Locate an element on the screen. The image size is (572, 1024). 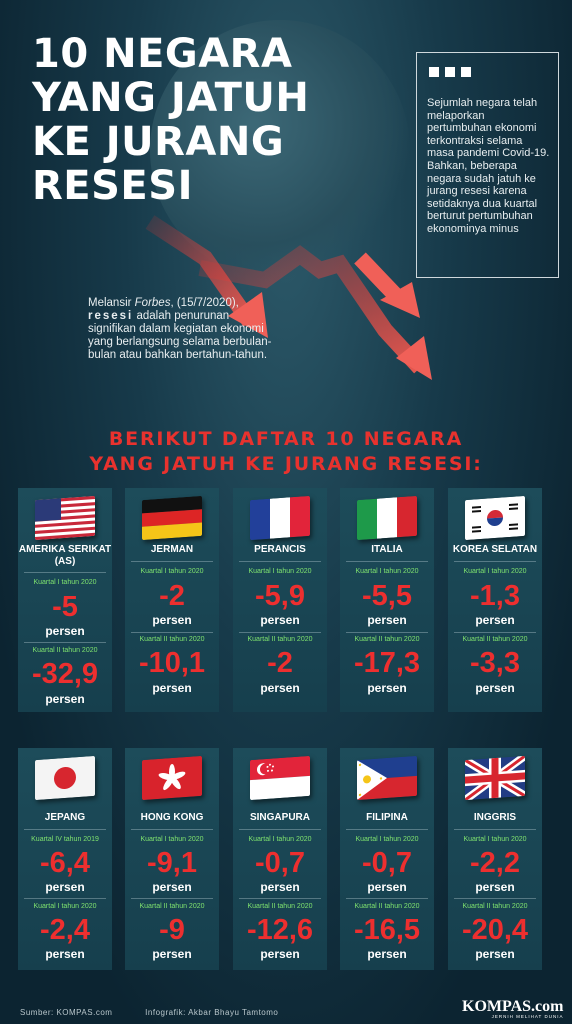
growth-value: -0,7 is located at coordinates (280, 863).